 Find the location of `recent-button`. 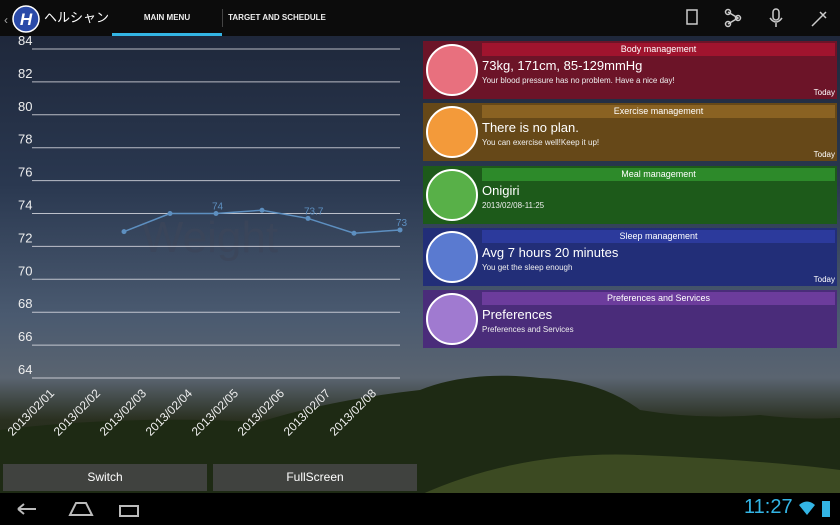

recent-button is located at coordinates (129, 511).